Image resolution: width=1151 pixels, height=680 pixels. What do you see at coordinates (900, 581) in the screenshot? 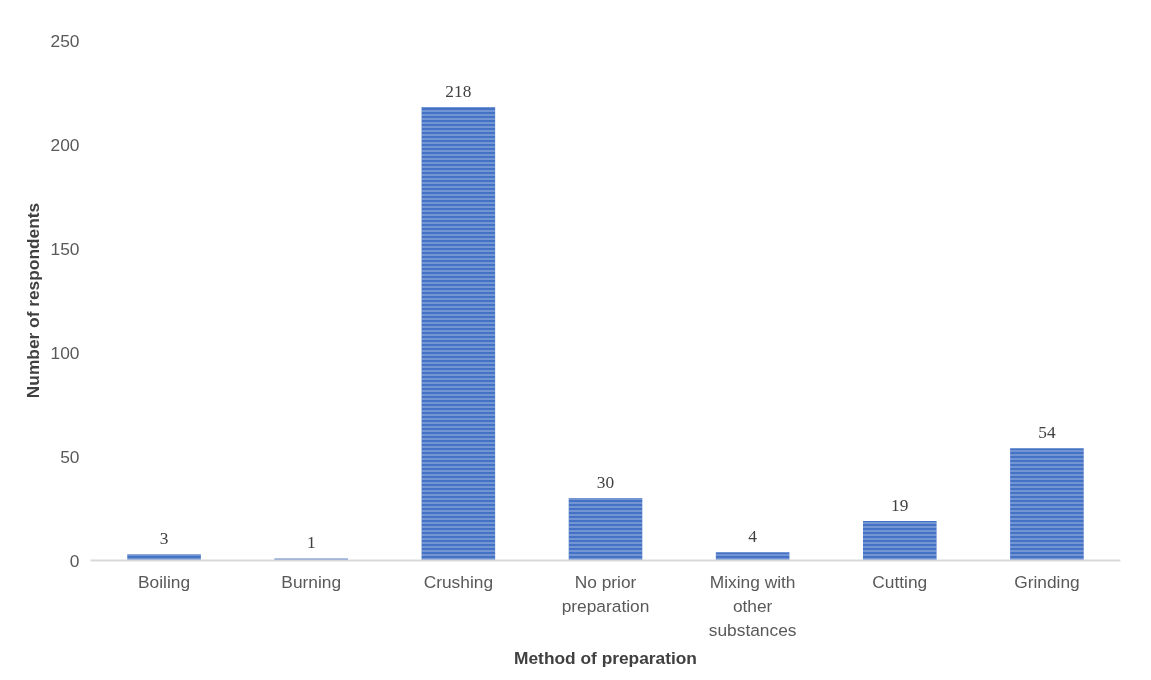
I see `x-tick-label: Cutting` at bounding box center [900, 581].